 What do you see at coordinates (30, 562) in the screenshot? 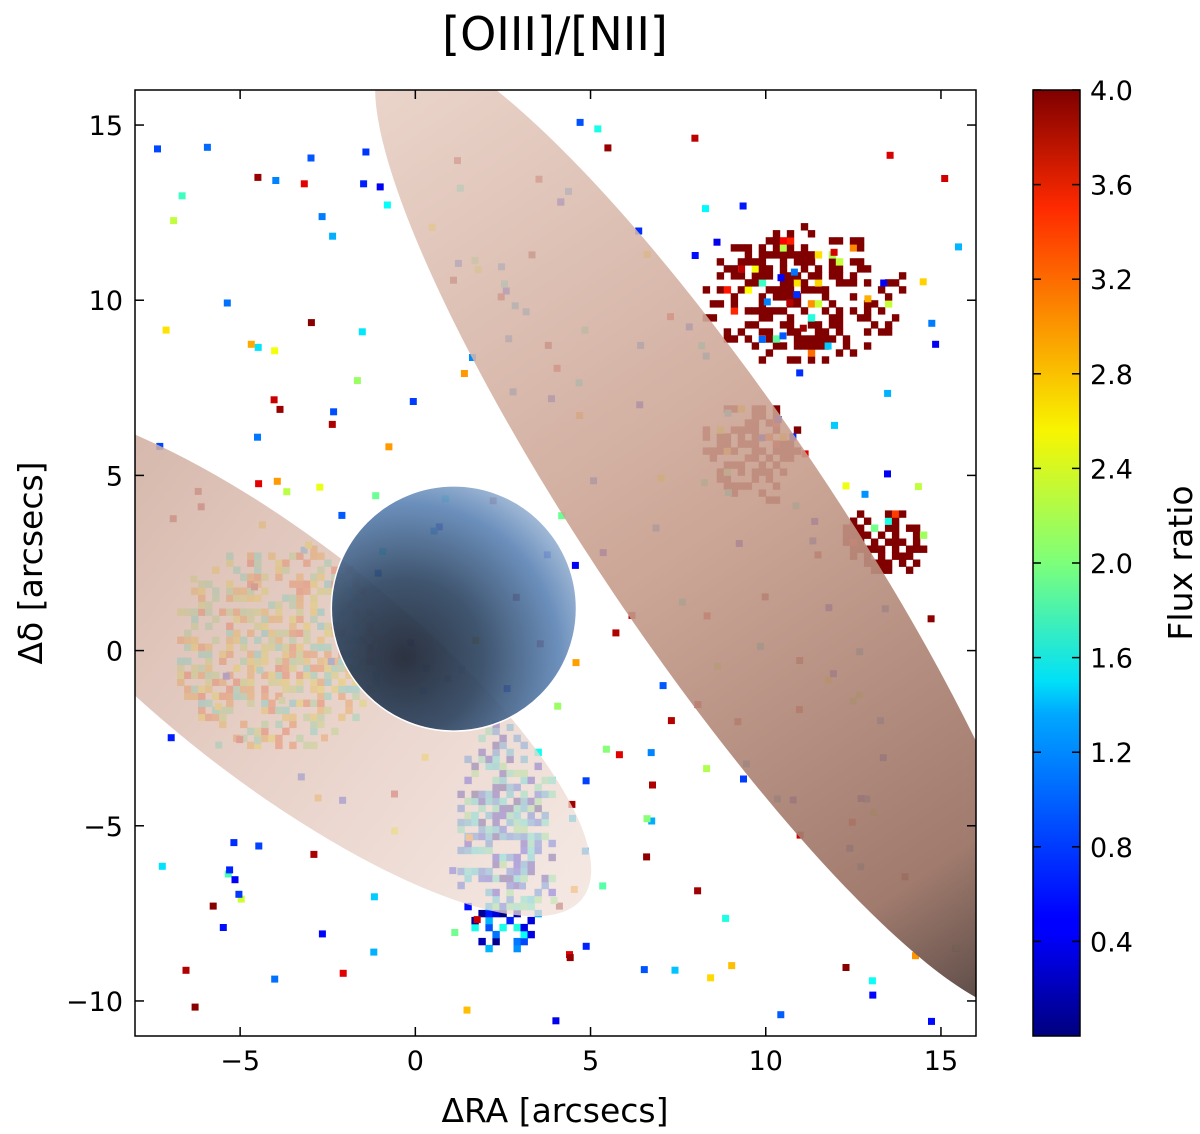
I see `y-axis-title: Δδ [arcsecs]` at bounding box center [30, 562].